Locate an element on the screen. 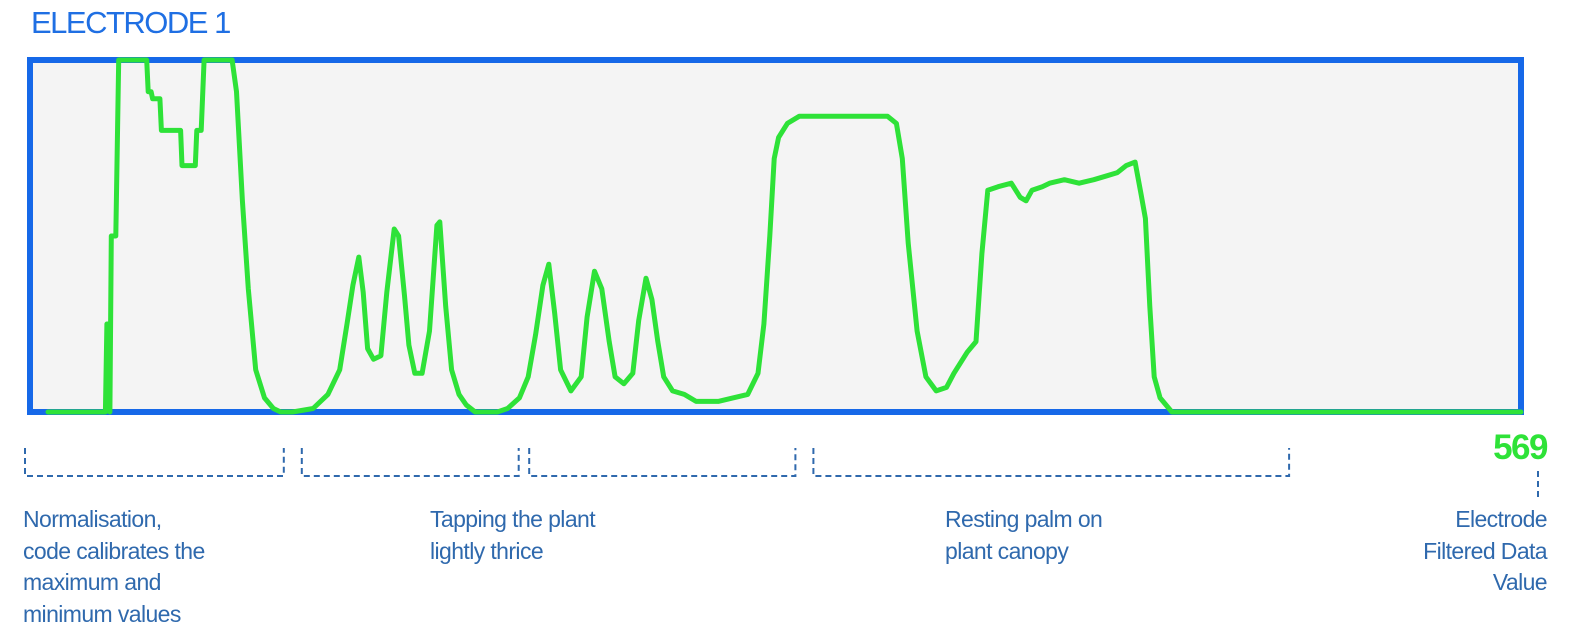  annotation-resting-palm: Resting palm on plant canopy is located at coordinates (1024, 535).